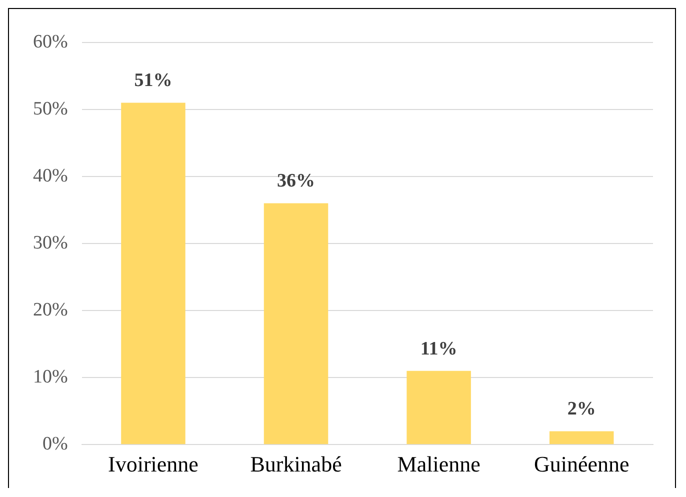 The height and width of the screenshot is (497, 686). What do you see at coordinates (50, 109) in the screenshot?
I see `y-tick-label: 50%` at bounding box center [50, 109].